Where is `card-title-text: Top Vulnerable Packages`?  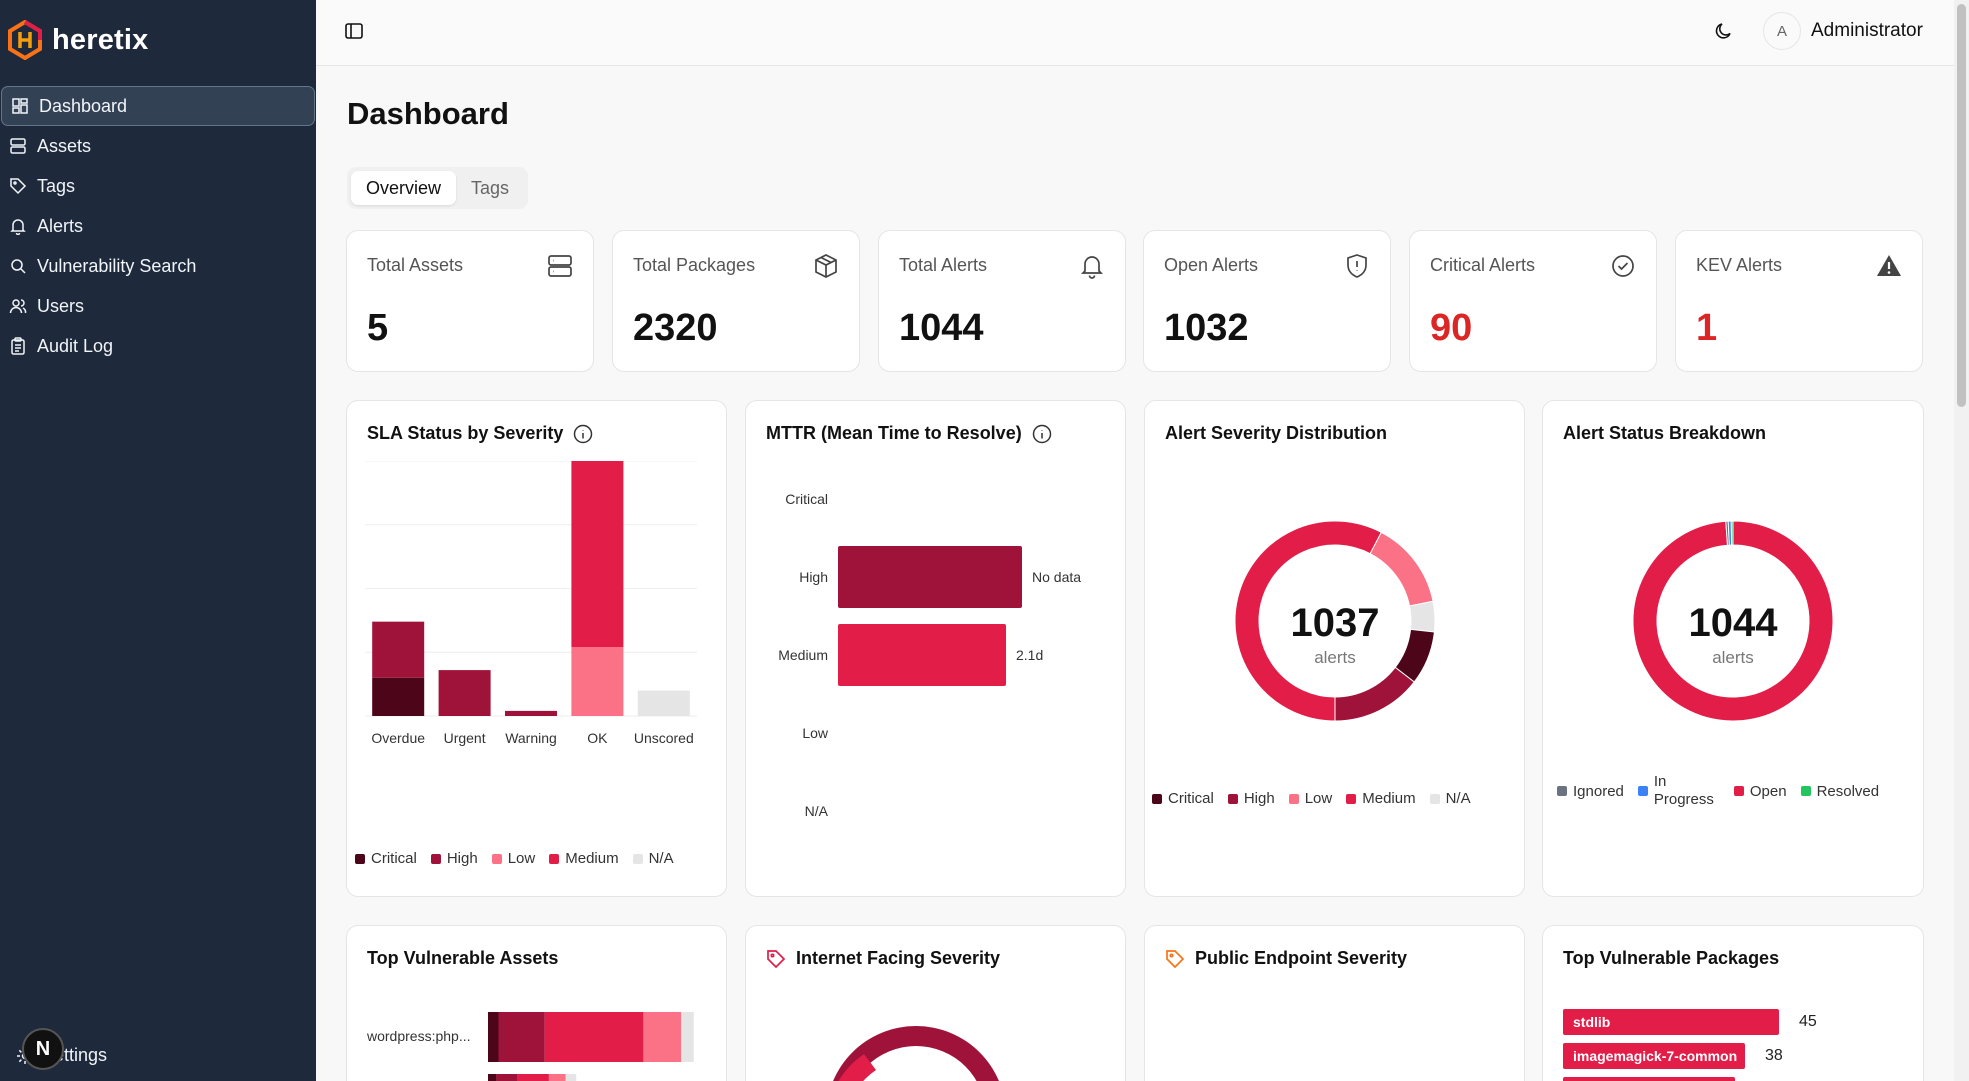 card-title-text: Top Vulnerable Packages is located at coordinates (1671, 958).